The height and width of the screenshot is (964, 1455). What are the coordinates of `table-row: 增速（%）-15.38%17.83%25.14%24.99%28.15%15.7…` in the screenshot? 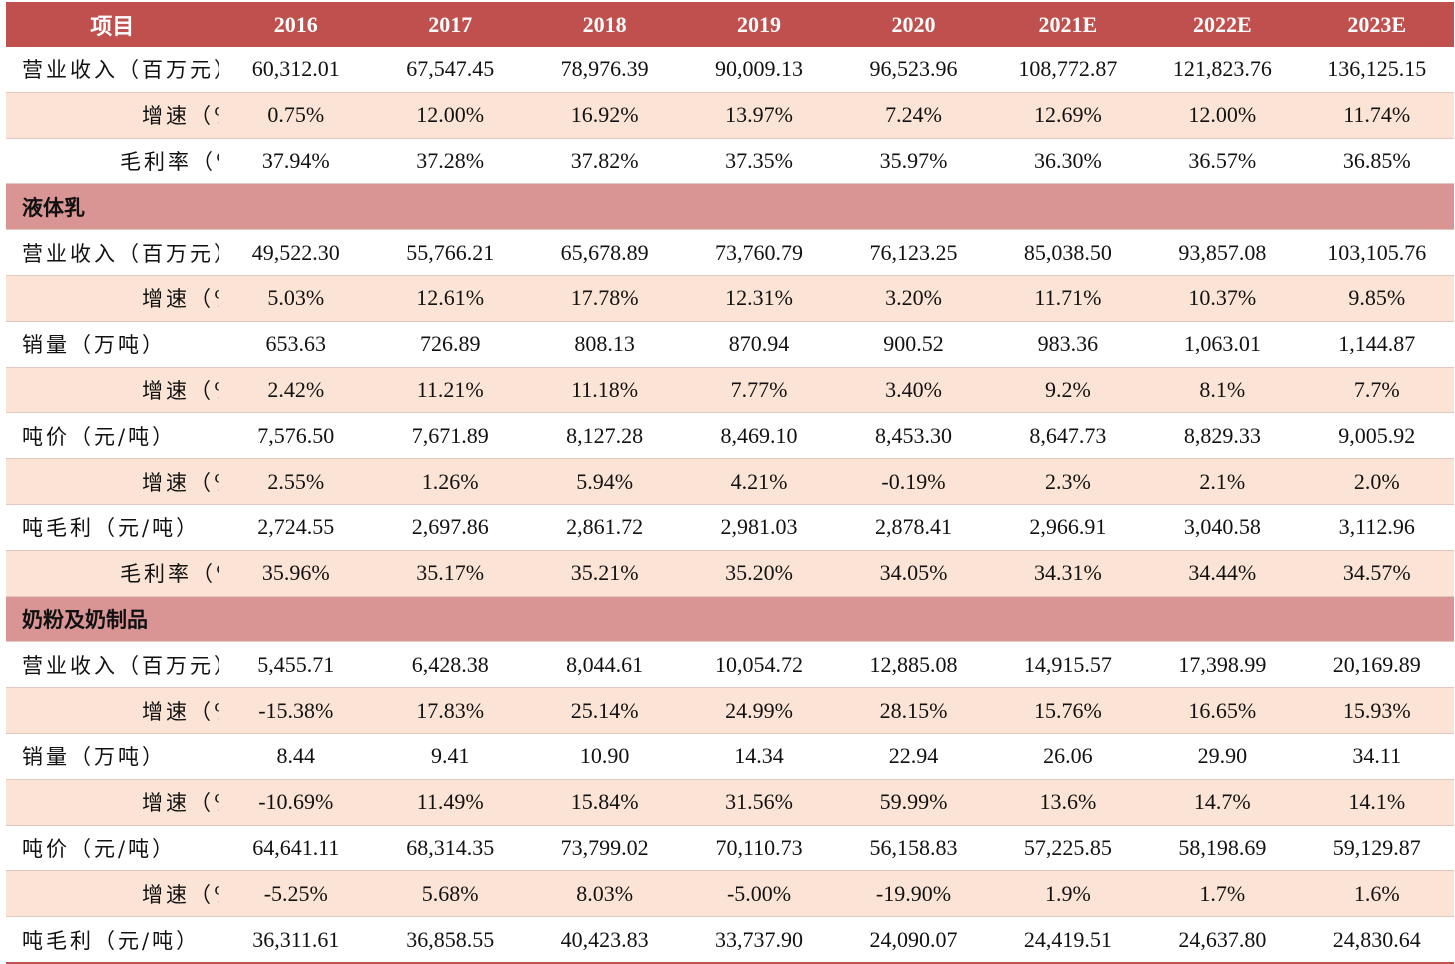 It's located at (730, 710).